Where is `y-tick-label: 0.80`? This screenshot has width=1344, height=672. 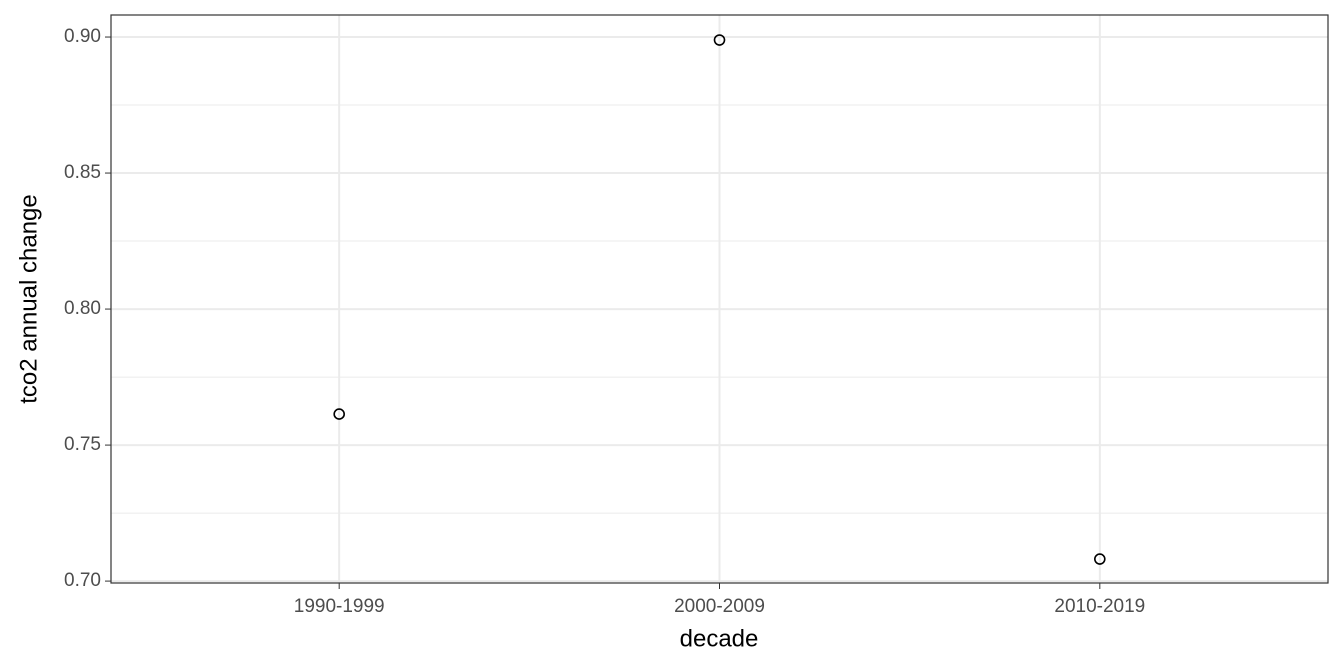 y-tick-label: 0.80 is located at coordinates (82, 308).